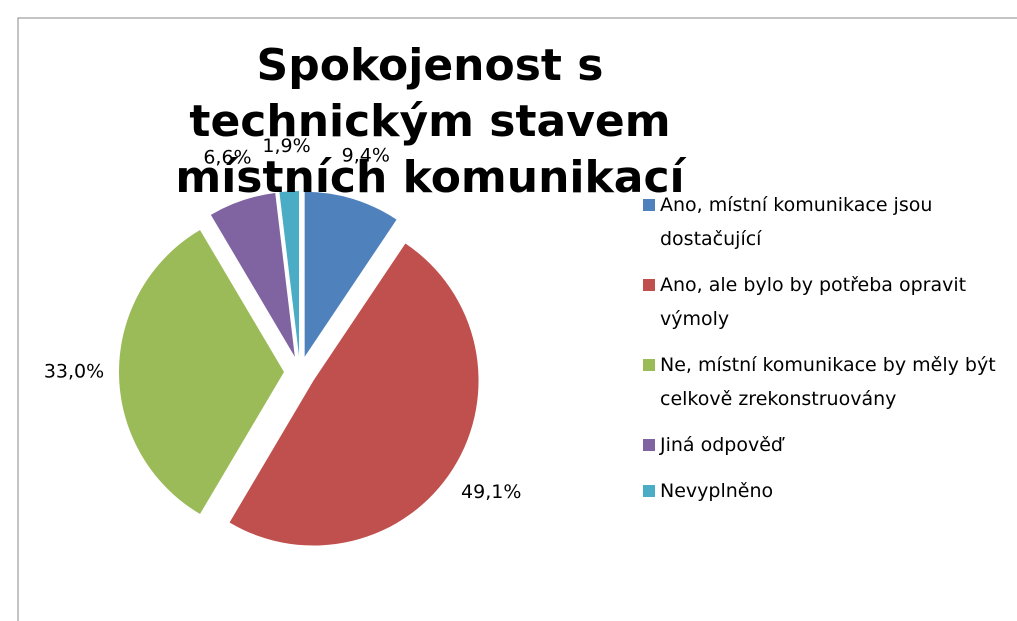  I want to click on data-label: 33,0%, so click(74, 372).